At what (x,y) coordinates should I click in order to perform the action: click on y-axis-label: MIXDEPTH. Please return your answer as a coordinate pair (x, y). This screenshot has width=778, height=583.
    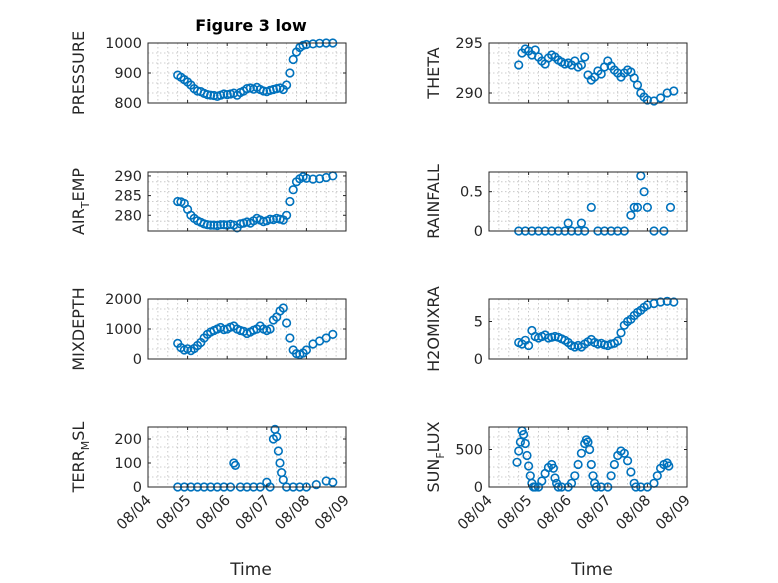
    Looking at the image, I should click on (78, 328).